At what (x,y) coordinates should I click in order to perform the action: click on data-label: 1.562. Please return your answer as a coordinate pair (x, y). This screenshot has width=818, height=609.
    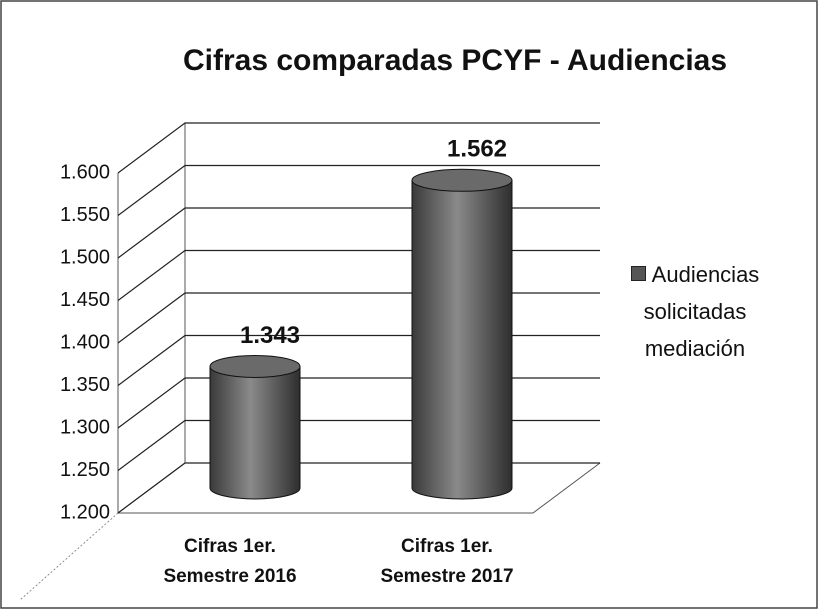
    Looking at the image, I should click on (477, 149).